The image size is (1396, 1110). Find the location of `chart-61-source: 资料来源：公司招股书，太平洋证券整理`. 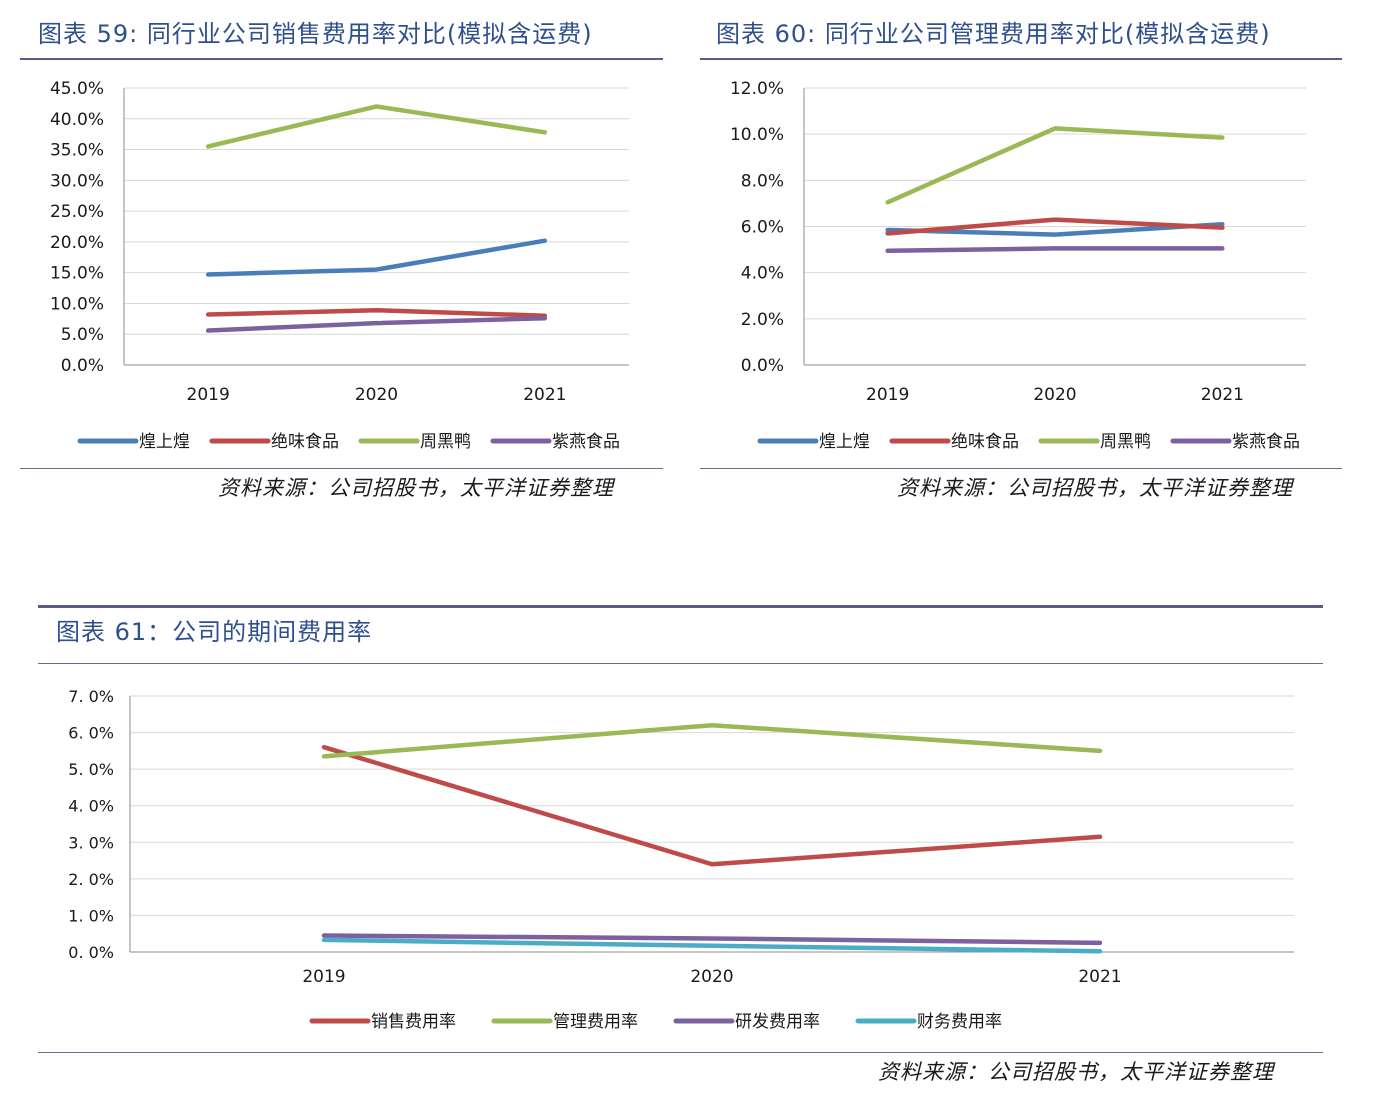

chart-61-source: 资料来源：公司招股书，太平洋证券整理 is located at coordinates (1076, 1072).